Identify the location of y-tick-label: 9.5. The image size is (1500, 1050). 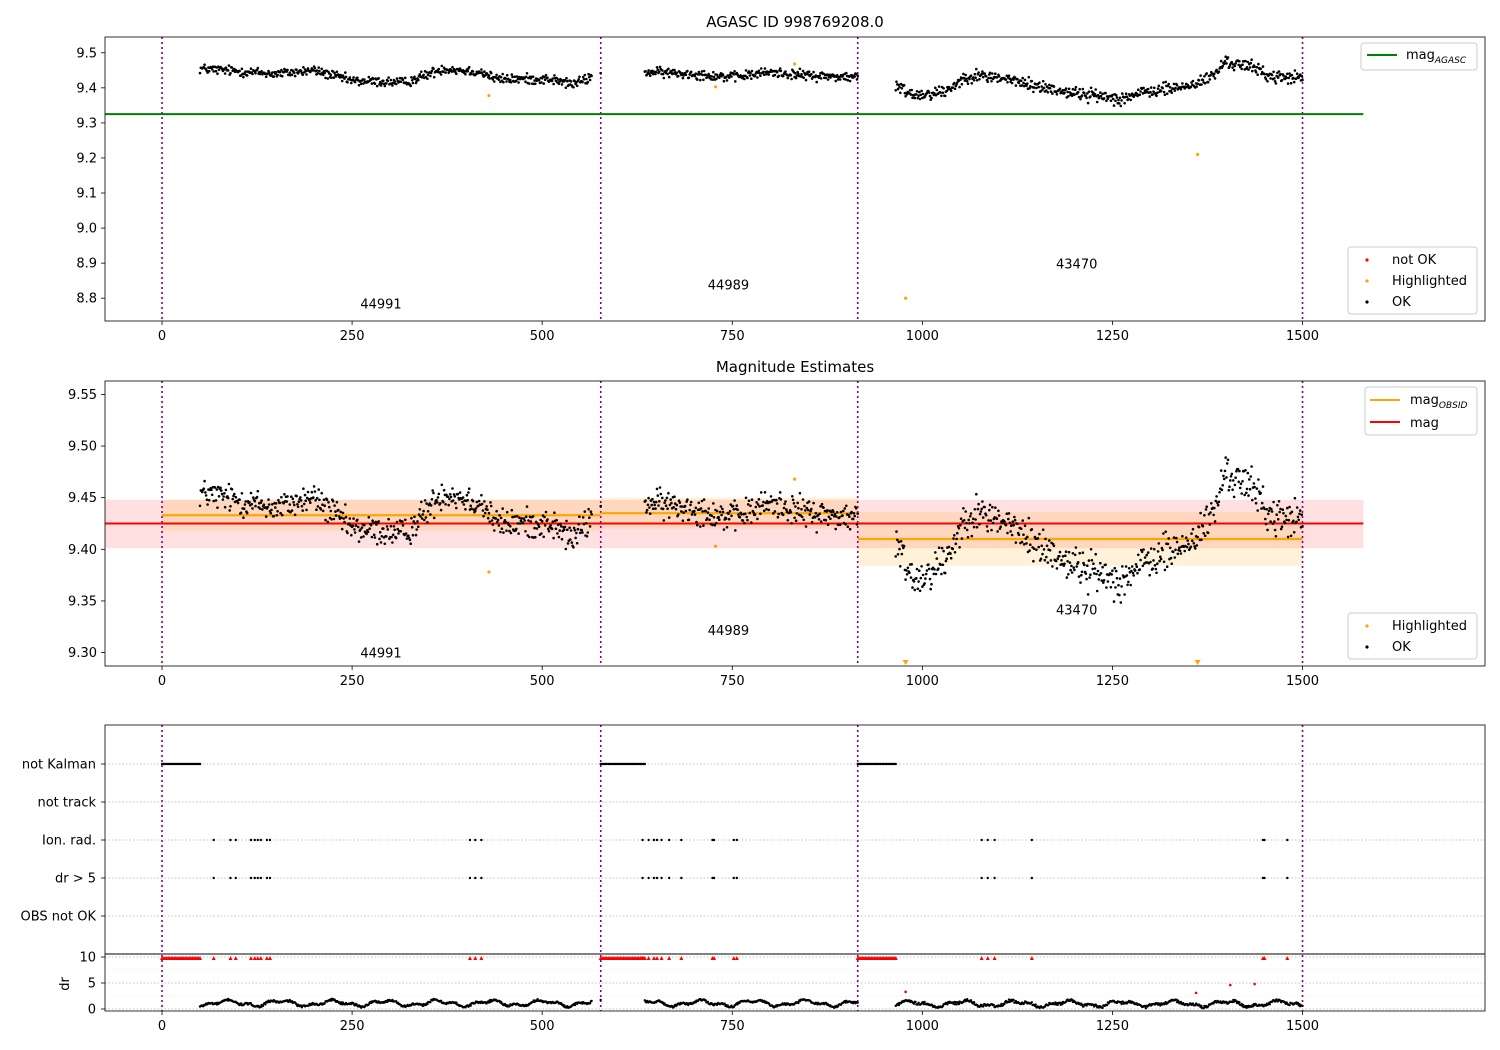
(86, 53).